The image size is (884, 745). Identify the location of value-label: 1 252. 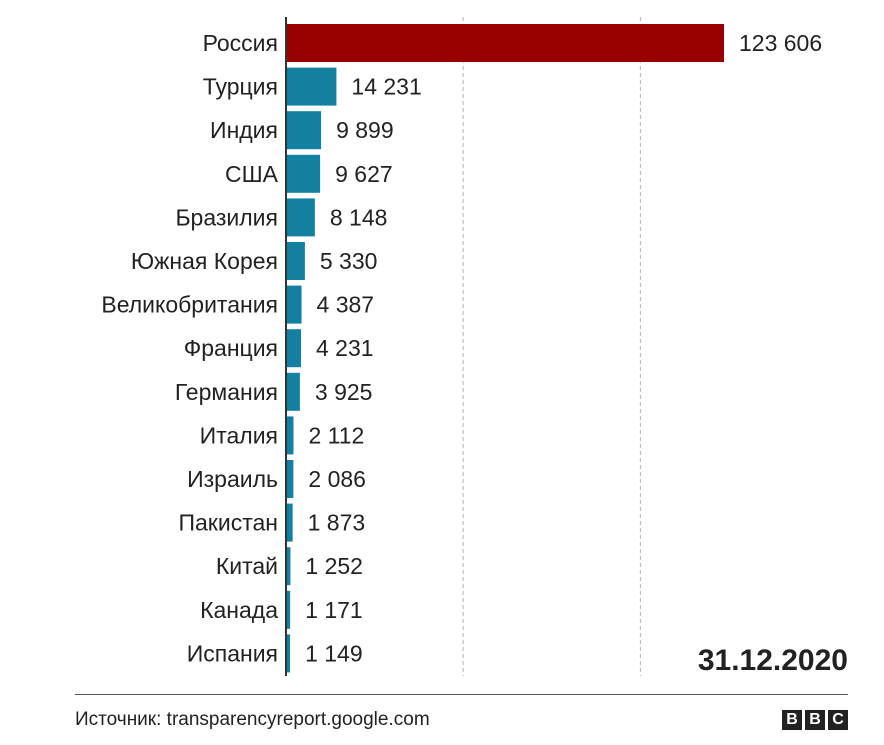
(334, 566).